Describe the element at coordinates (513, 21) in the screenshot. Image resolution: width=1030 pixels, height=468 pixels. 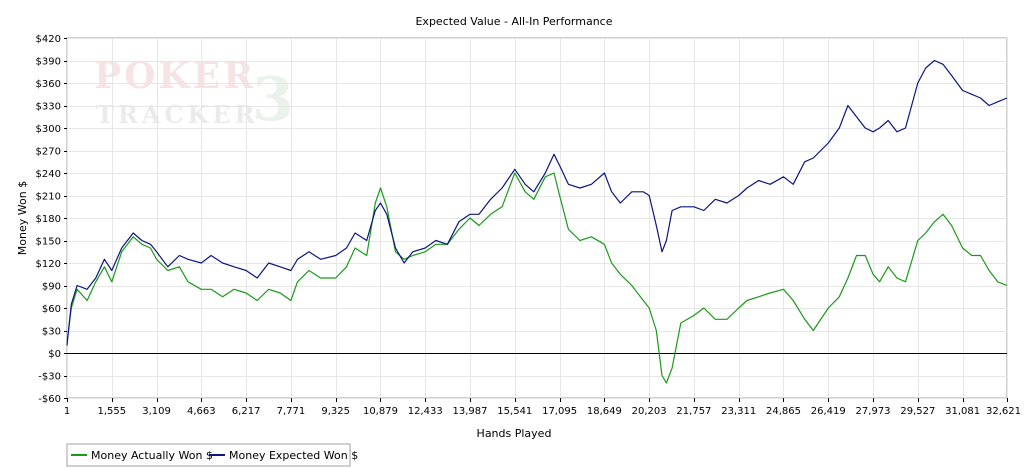
I see `chart-title: Expected Value - All-In Performance` at that location.